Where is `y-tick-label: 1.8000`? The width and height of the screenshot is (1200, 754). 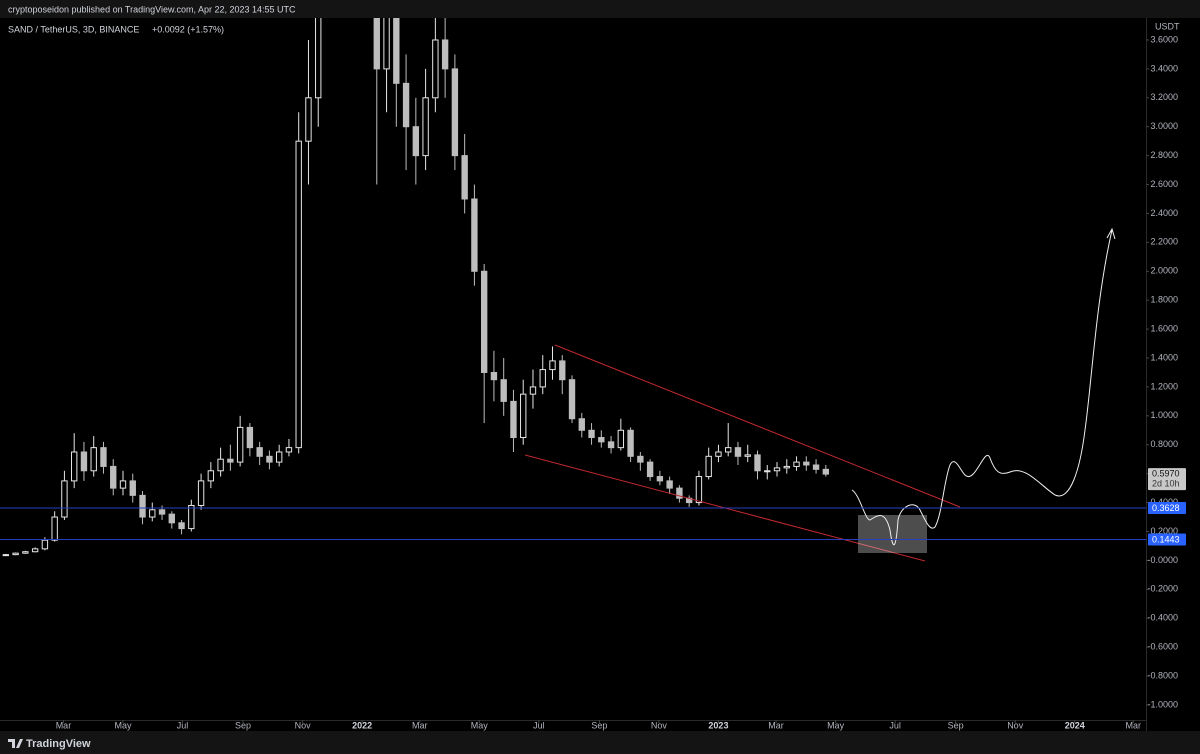
y-tick-label: 1.8000 is located at coordinates (1164, 300).